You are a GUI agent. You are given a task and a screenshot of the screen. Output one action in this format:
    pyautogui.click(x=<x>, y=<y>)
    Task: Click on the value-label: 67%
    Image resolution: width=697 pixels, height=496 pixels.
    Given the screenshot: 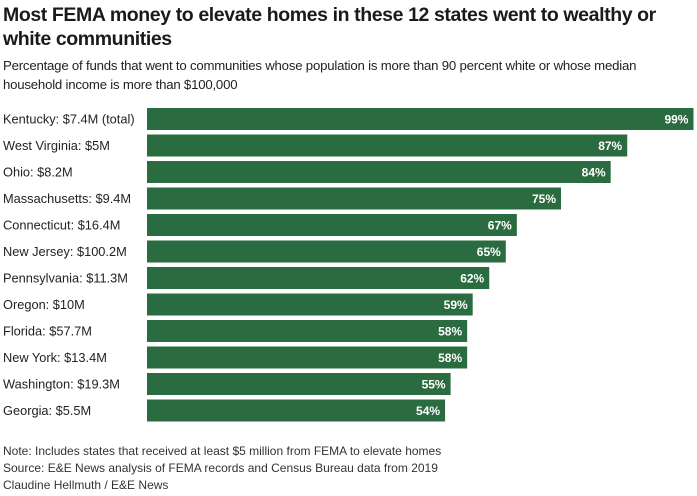 What is the action you would take?
    pyautogui.click(x=500, y=226)
    